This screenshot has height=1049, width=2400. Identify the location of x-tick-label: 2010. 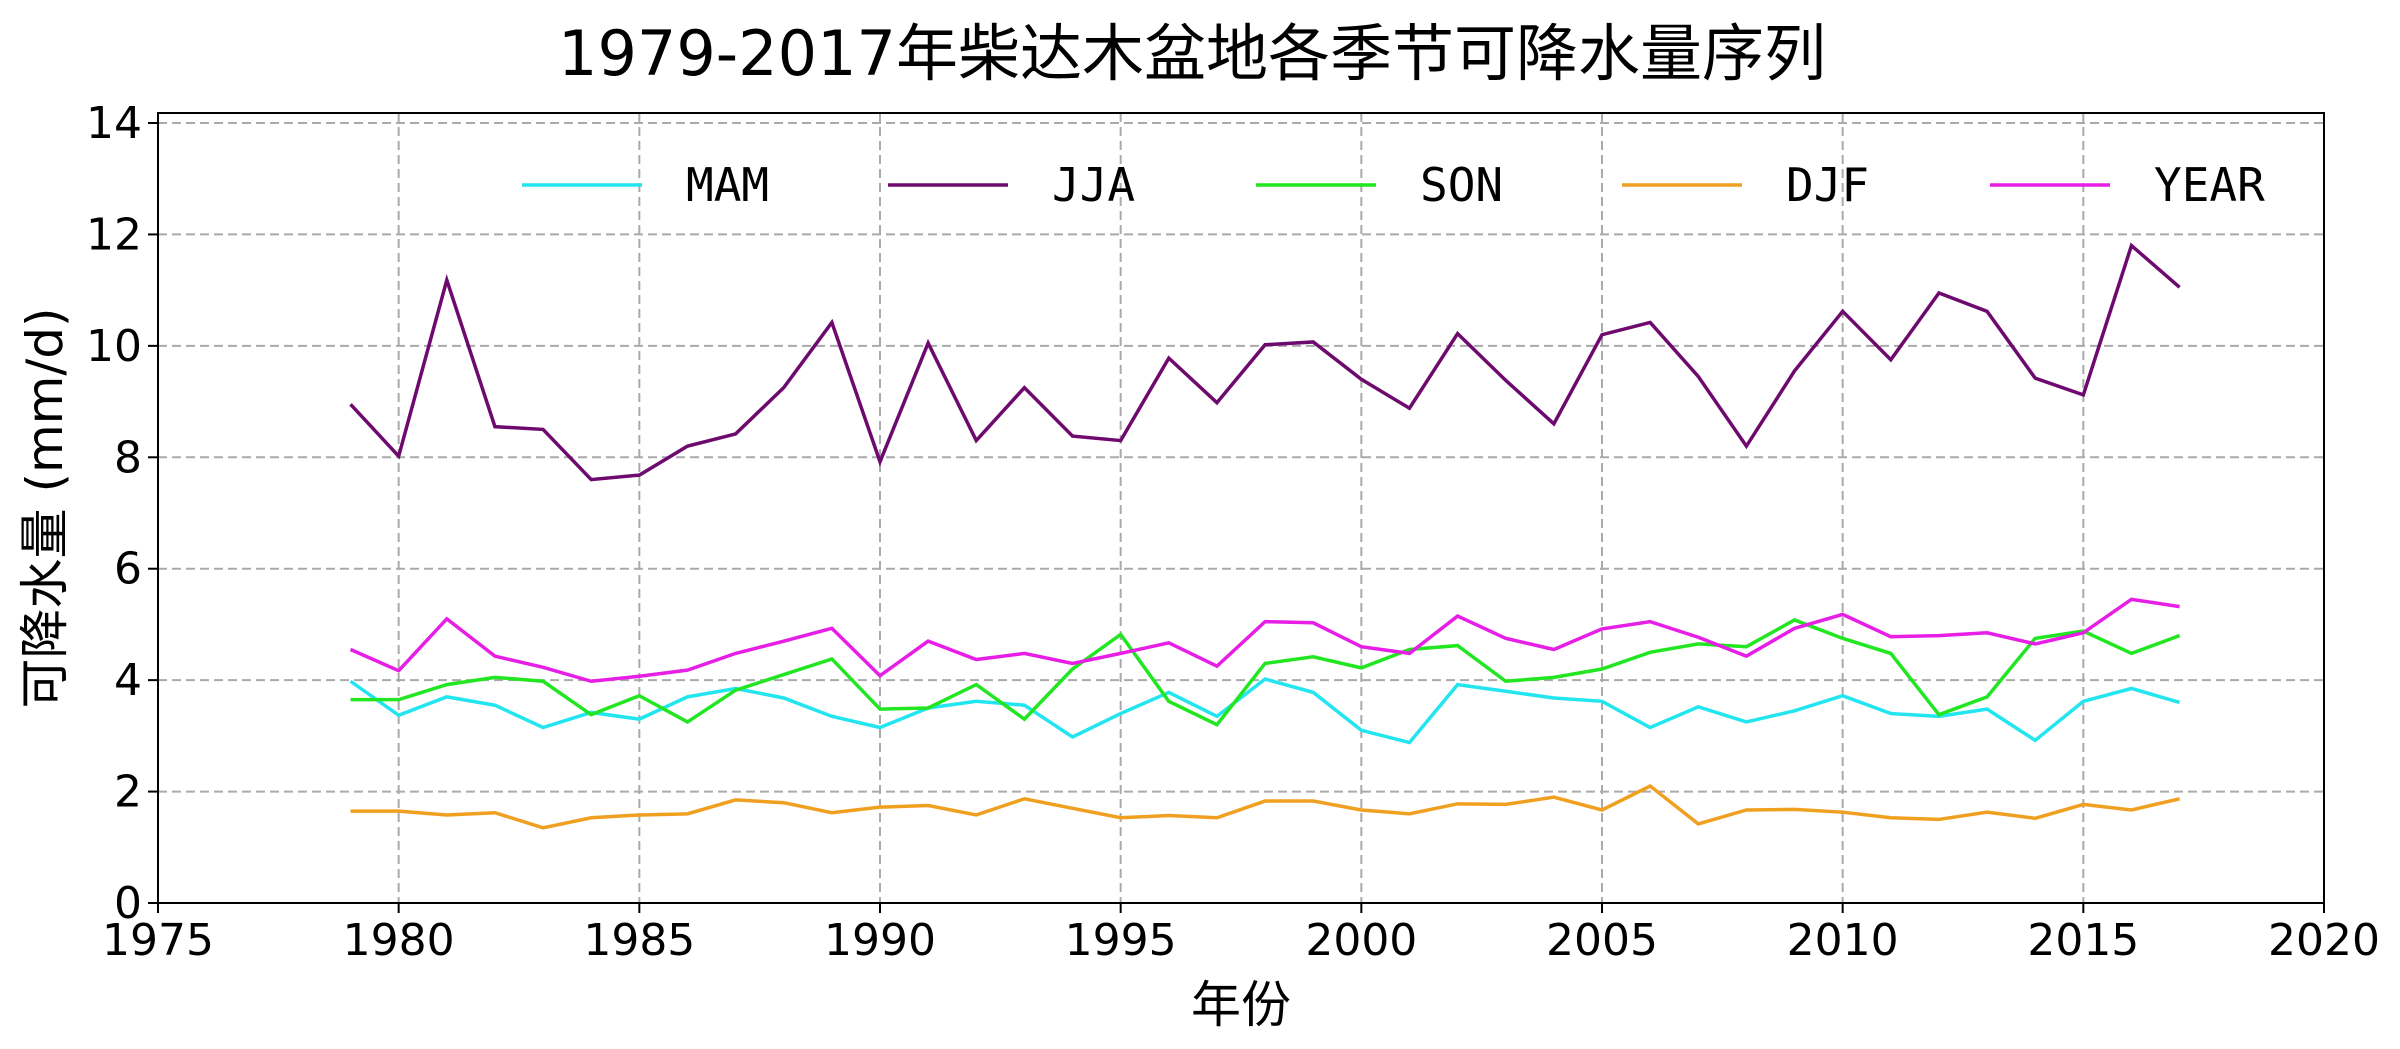
(1843, 940).